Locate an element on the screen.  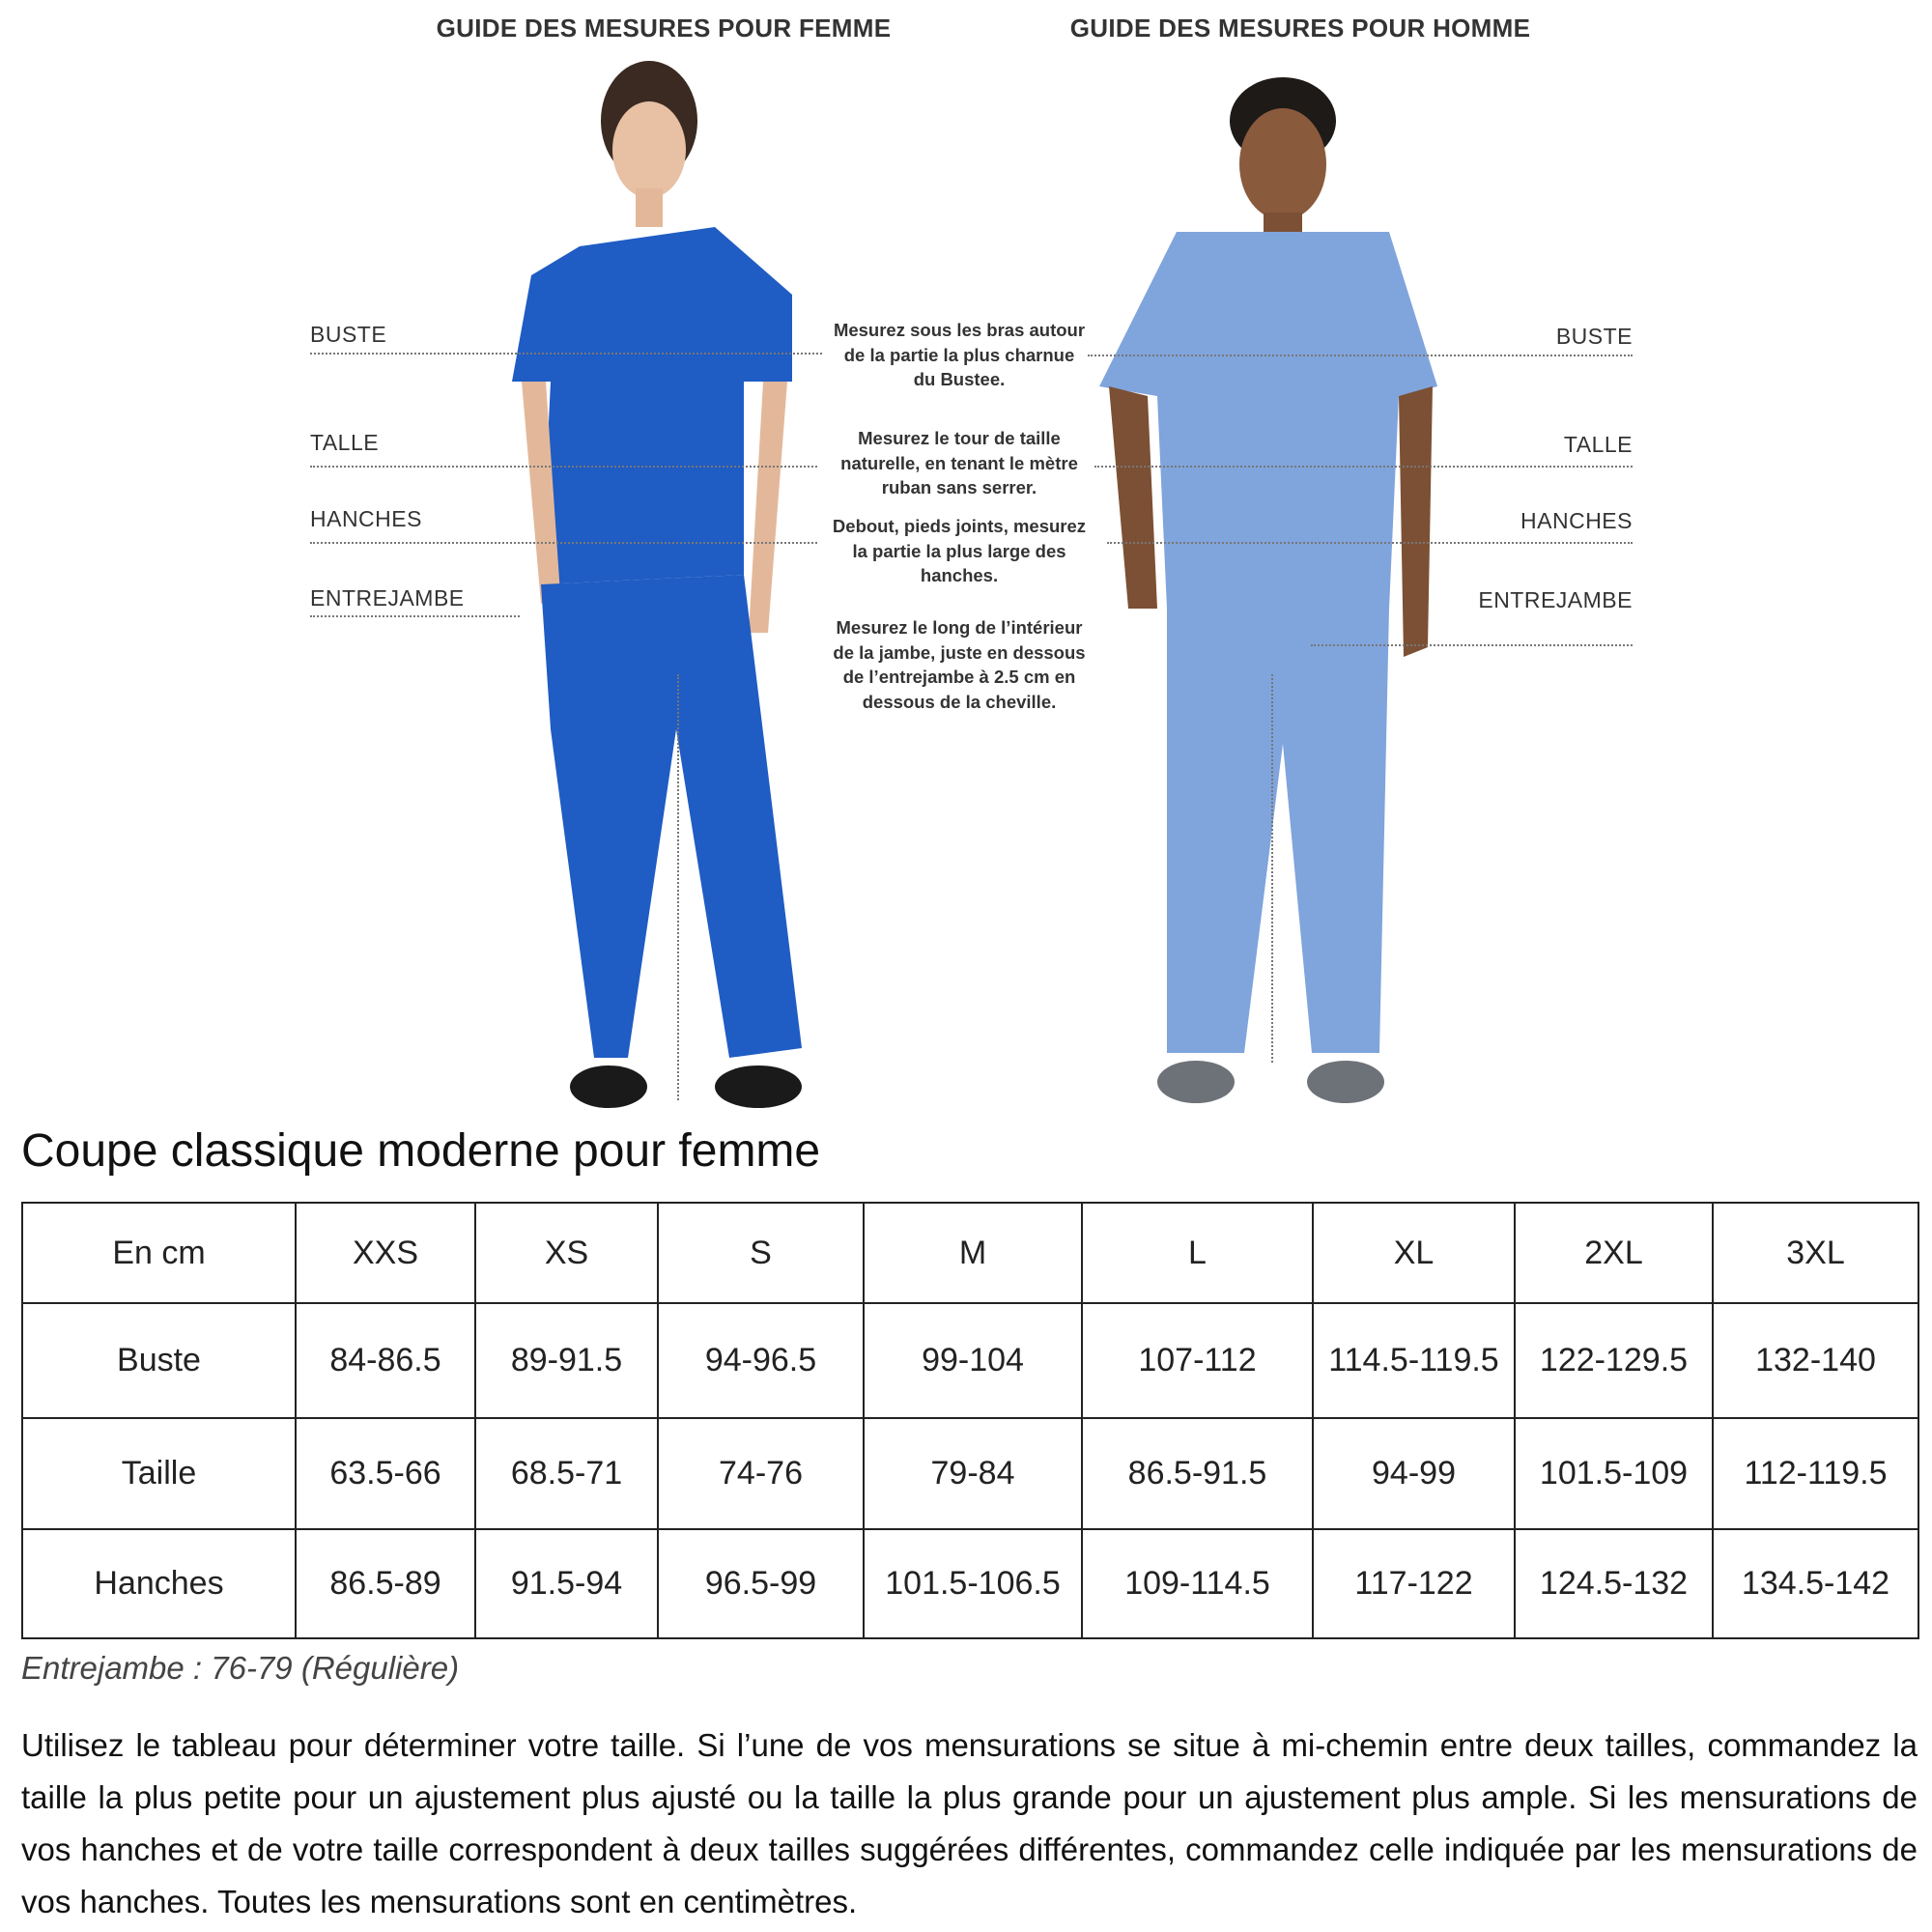
header-cell: En cm is located at coordinates (159, 1253).